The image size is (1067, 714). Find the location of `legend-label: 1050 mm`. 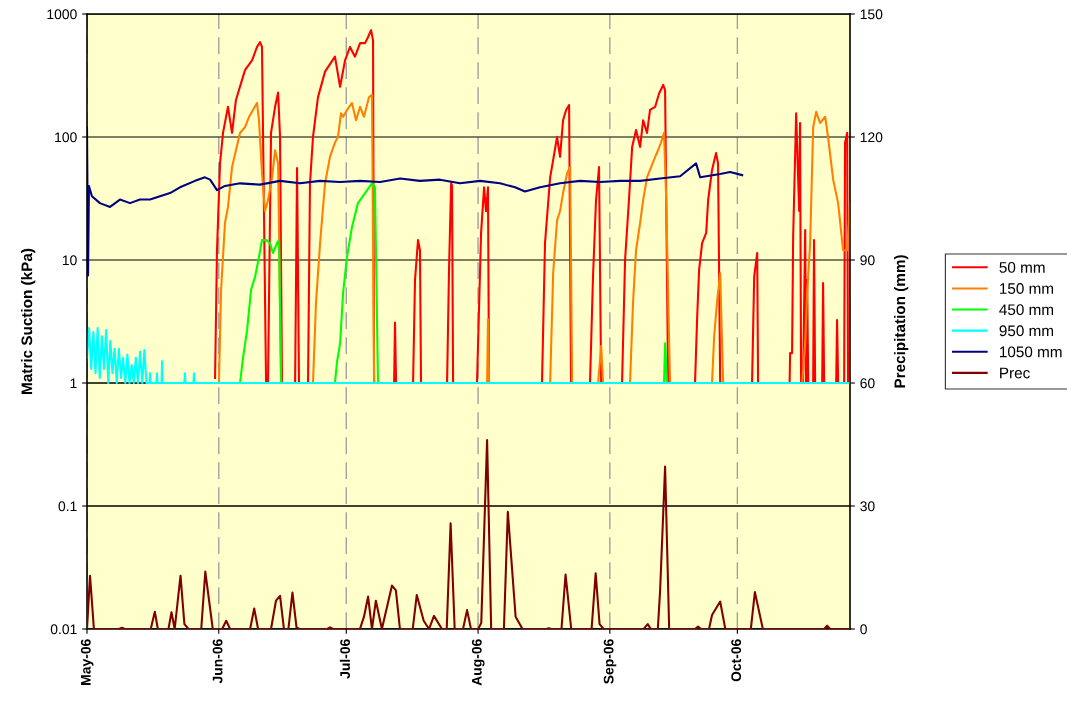

legend-label: 1050 mm is located at coordinates (1031, 352).